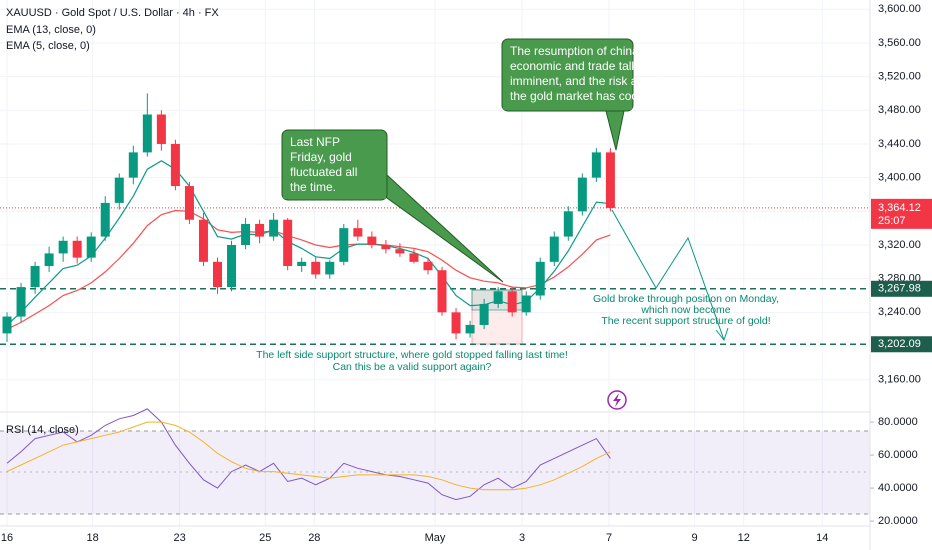 This screenshot has width=932, height=550. What do you see at coordinates (899, 208) in the screenshot?
I see `last-price-label: 3,364.12` at bounding box center [899, 208].